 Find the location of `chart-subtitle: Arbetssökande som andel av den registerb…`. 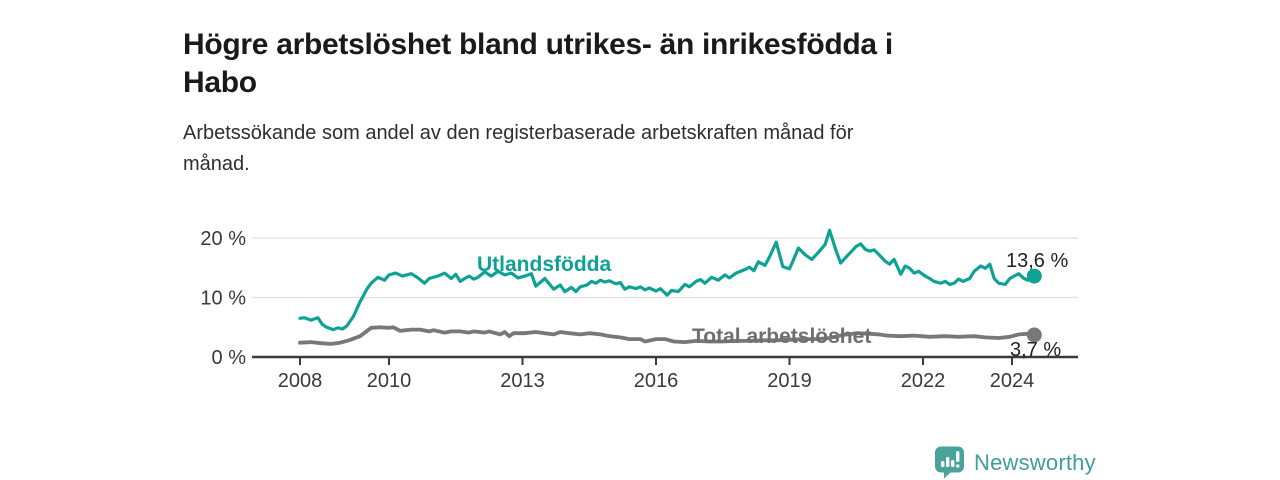

chart-subtitle: Arbetssökande som andel av den registerb… is located at coordinates (623, 149).